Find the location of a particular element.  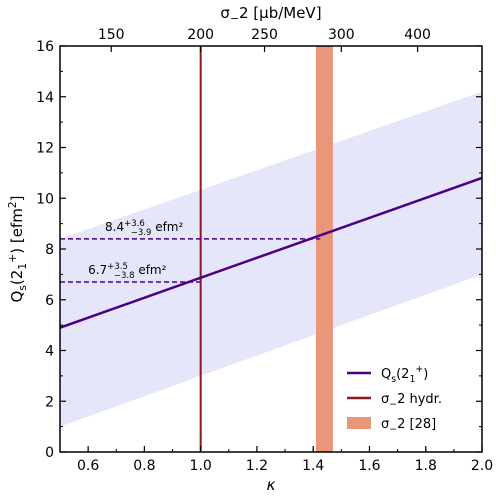

x-tick-label: 1.8 is located at coordinates (426, 466).